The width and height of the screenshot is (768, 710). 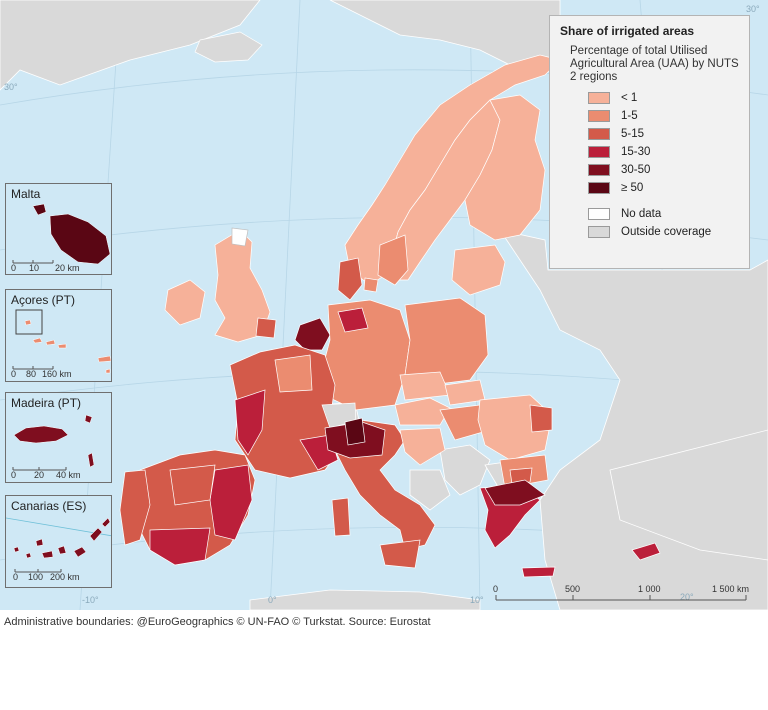 What do you see at coordinates (65, 577) in the screenshot?
I see `svg-text: 200 km` at bounding box center [65, 577].